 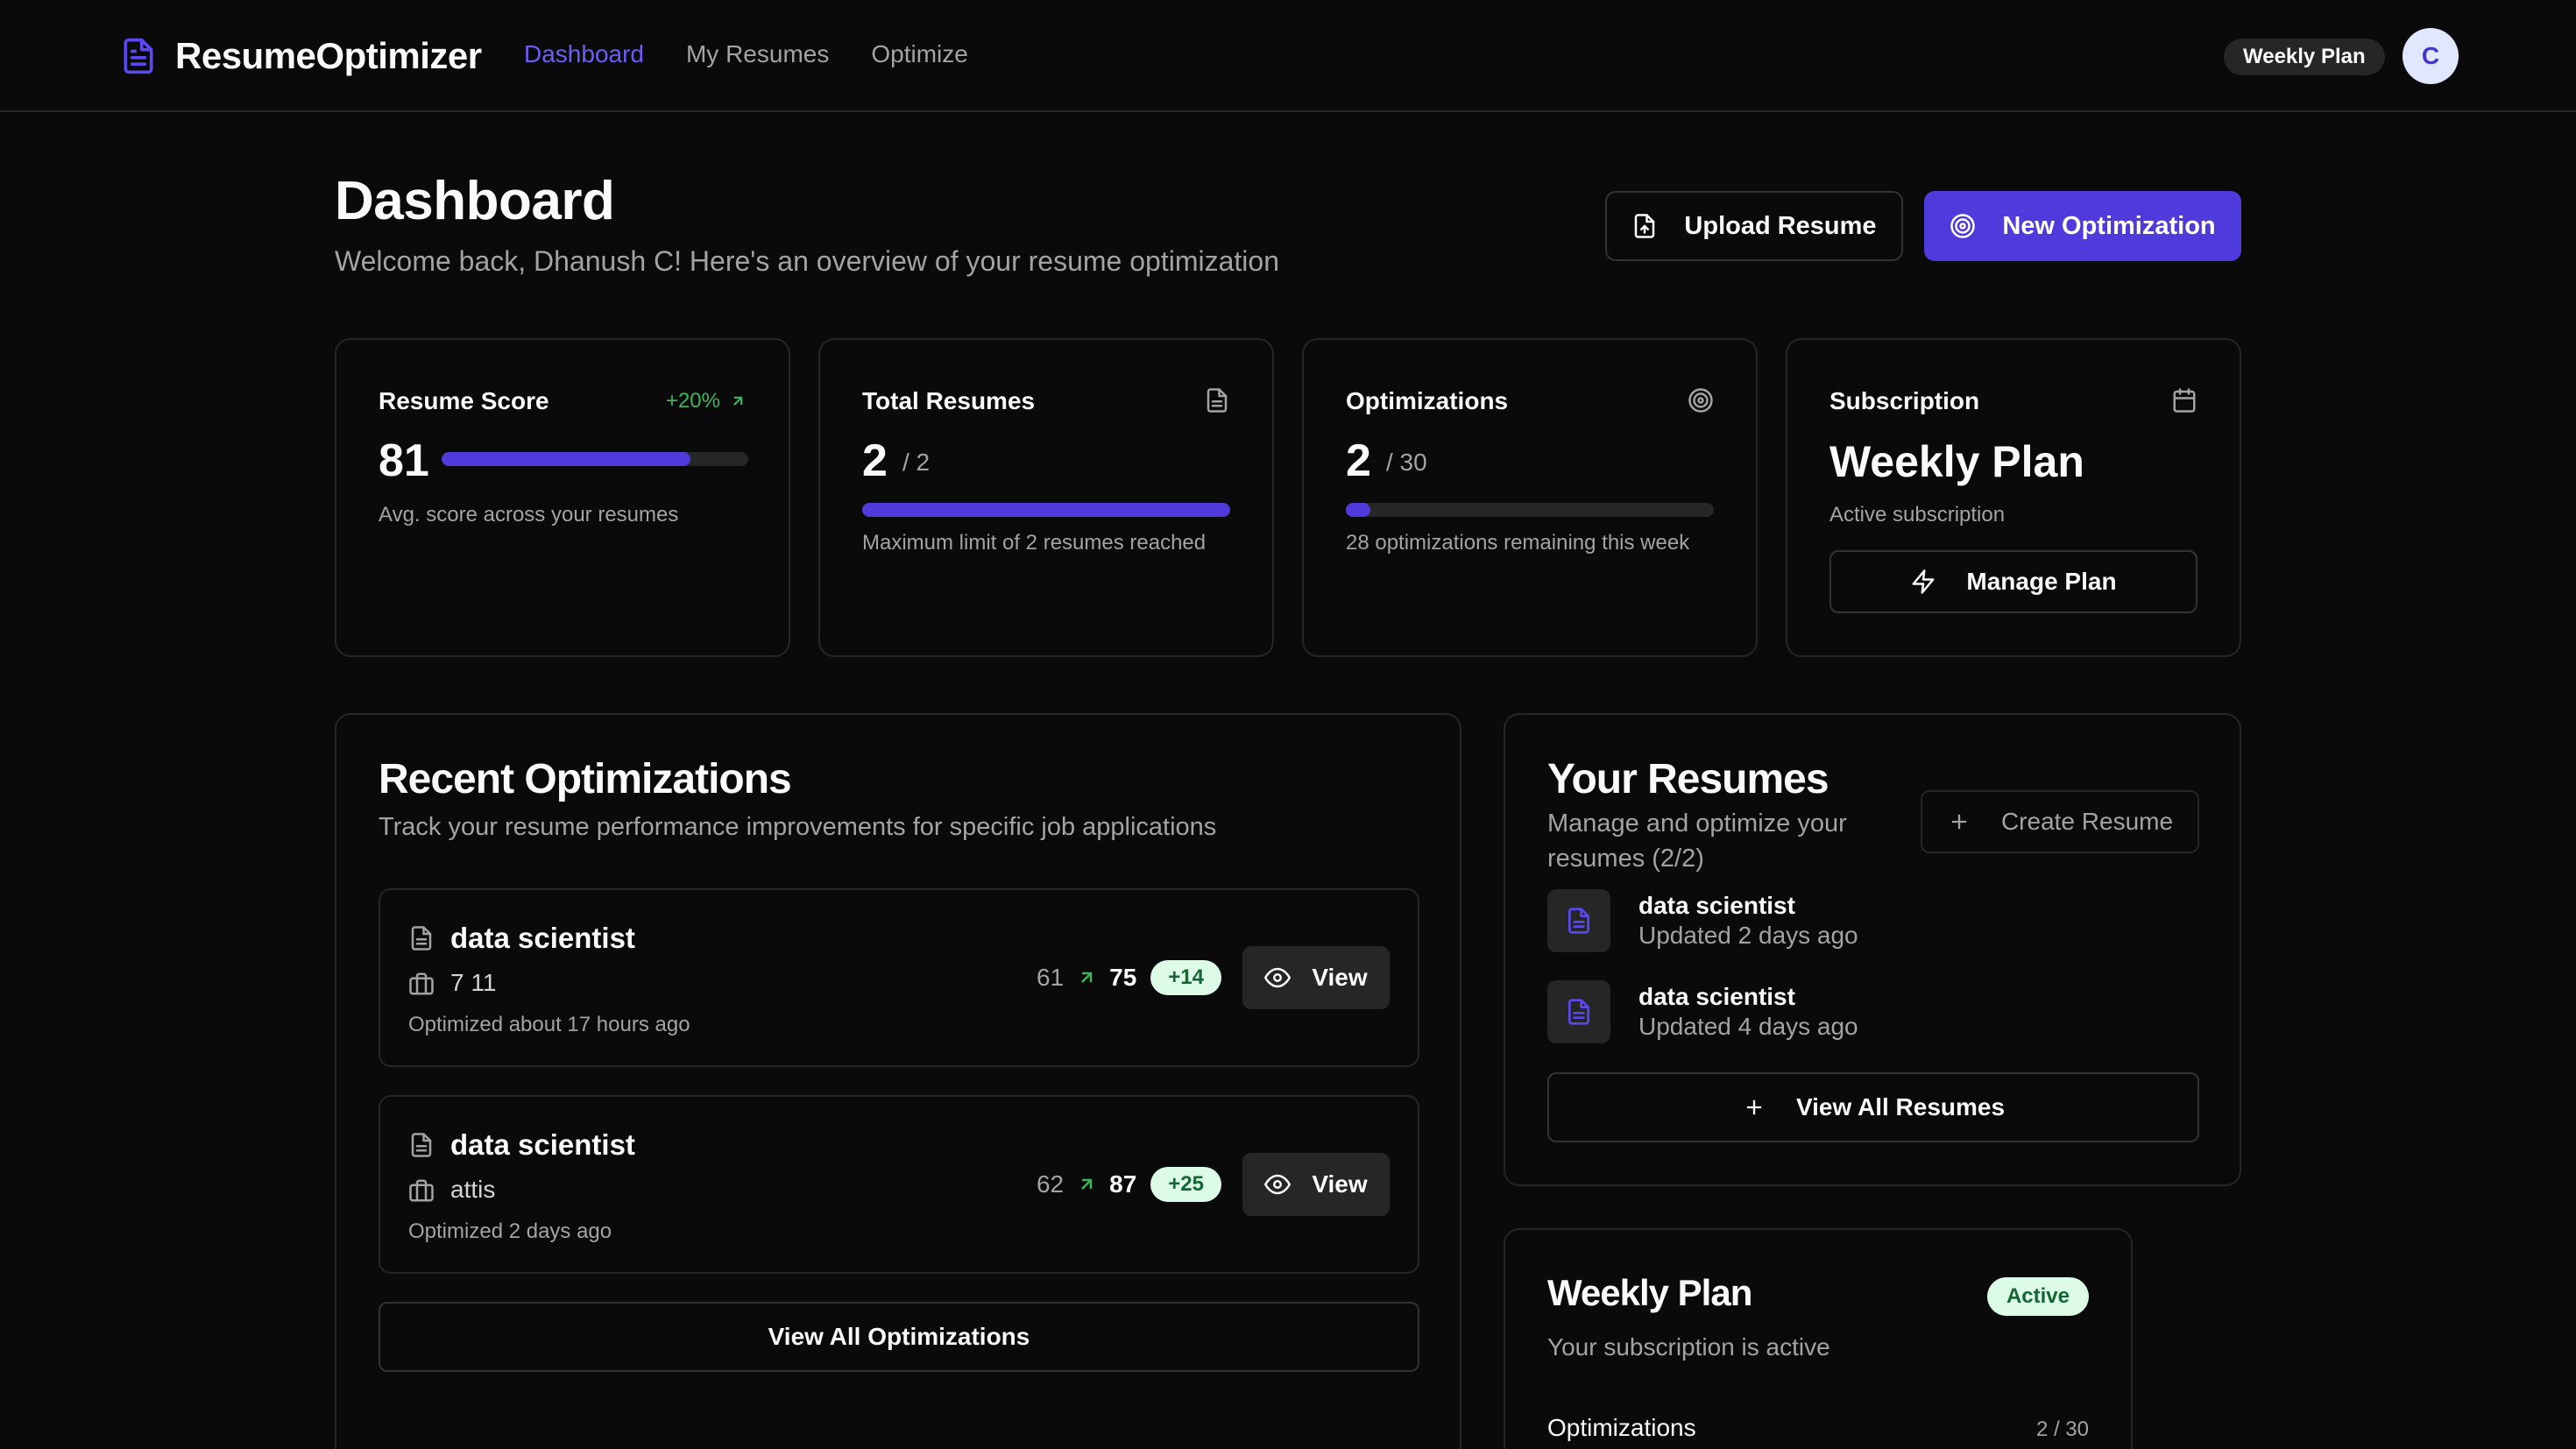 I want to click on resume-meta: data scientist Updated 2 days ago, so click(x=1748, y=921).